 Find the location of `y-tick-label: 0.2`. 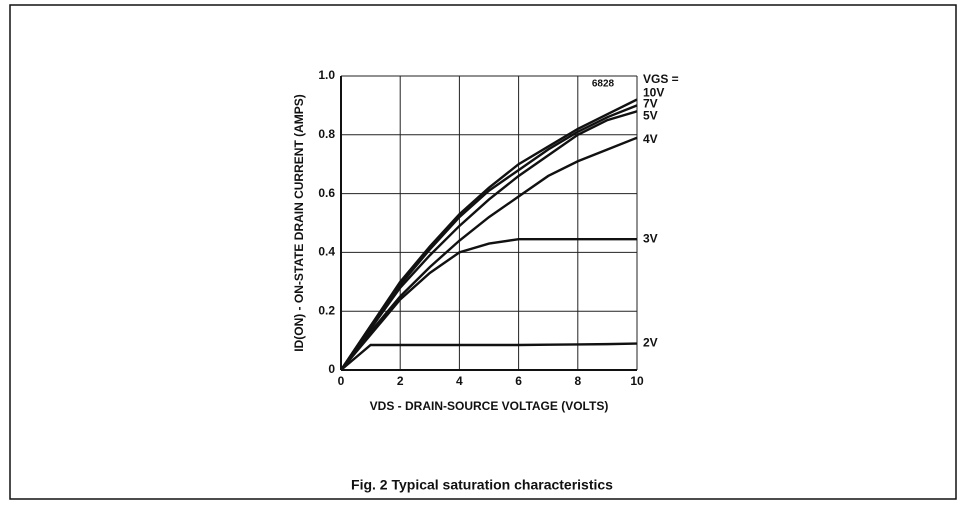

y-tick-label: 0.2 is located at coordinates (326, 310).